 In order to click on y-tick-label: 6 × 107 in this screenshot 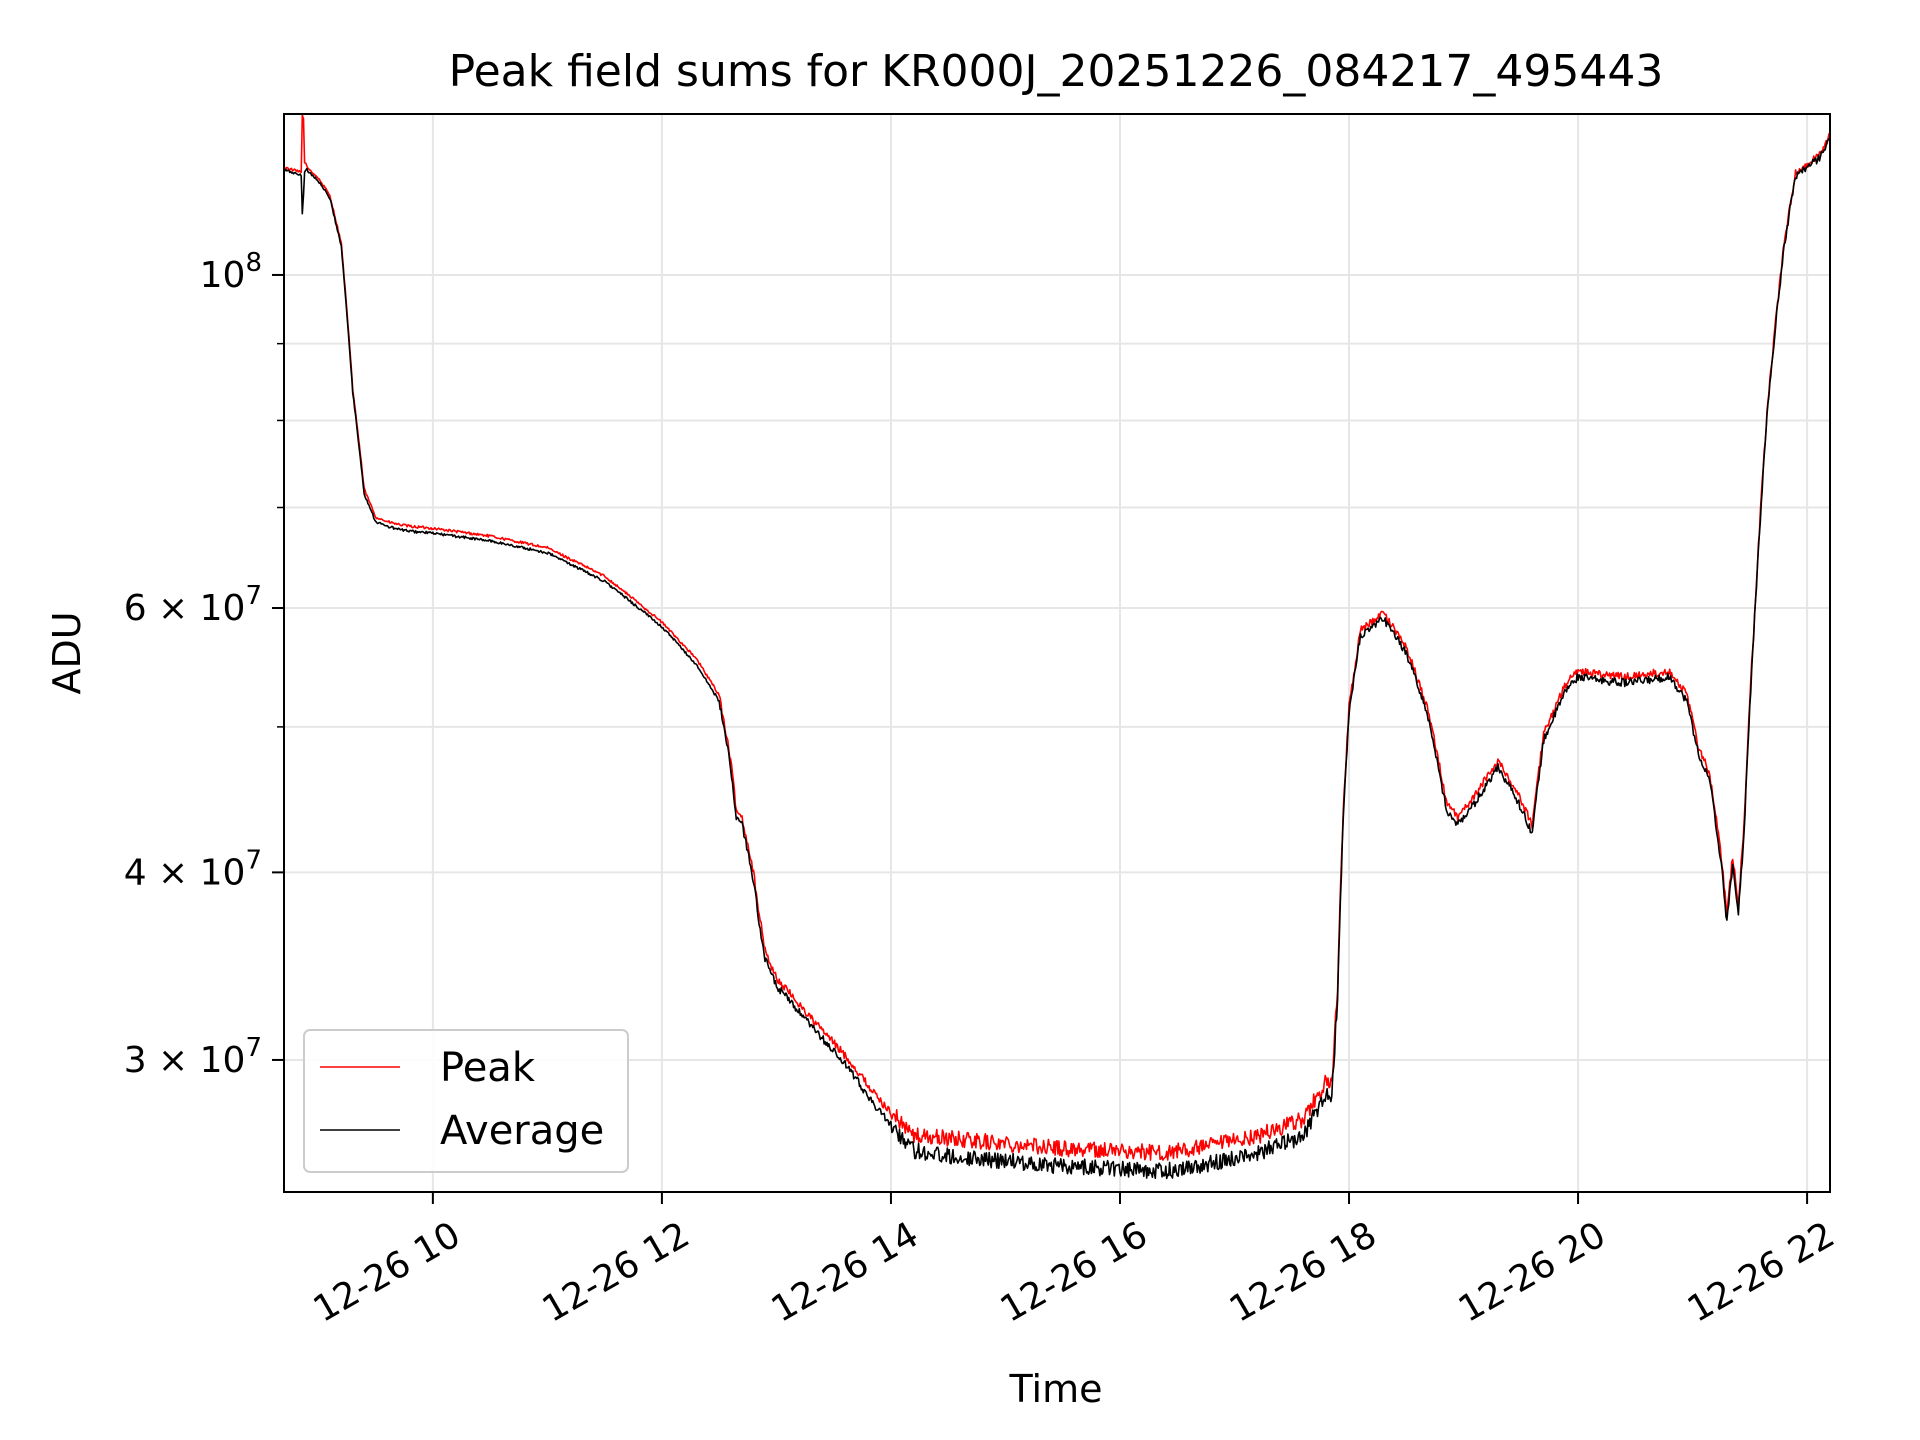, I will do `click(193, 605)`.